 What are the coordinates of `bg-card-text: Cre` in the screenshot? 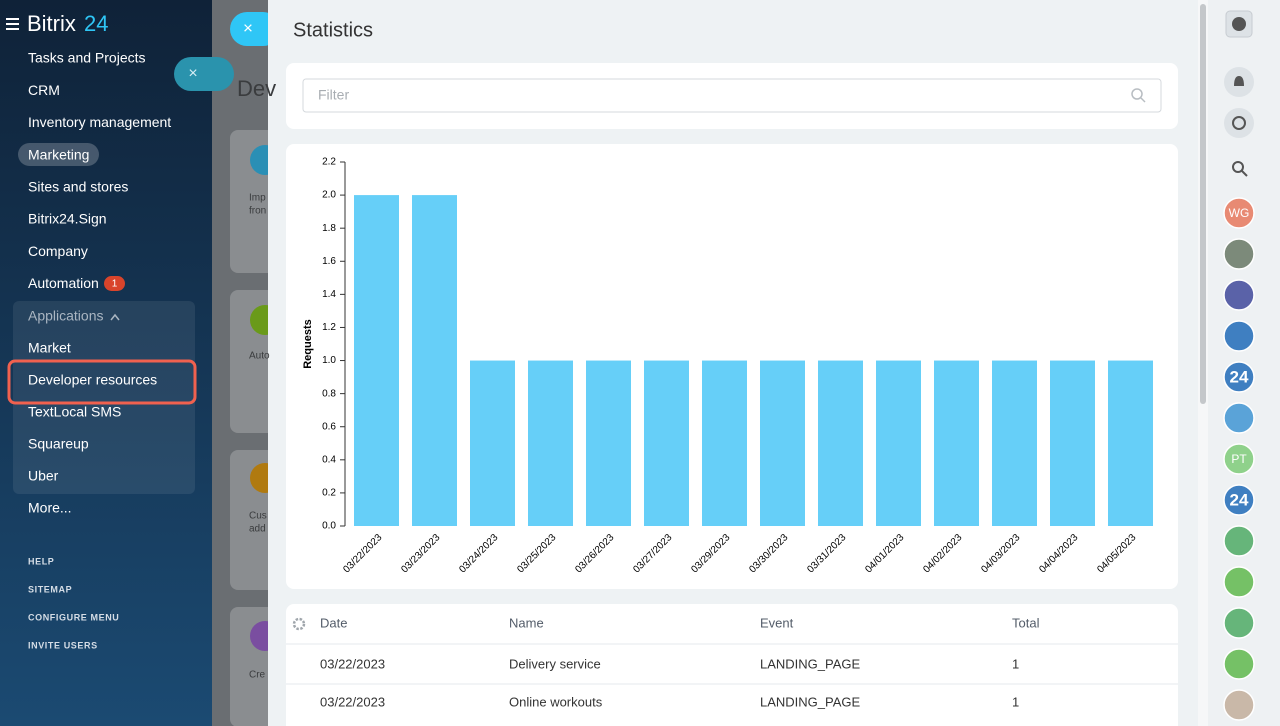 It's located at (257, 675).